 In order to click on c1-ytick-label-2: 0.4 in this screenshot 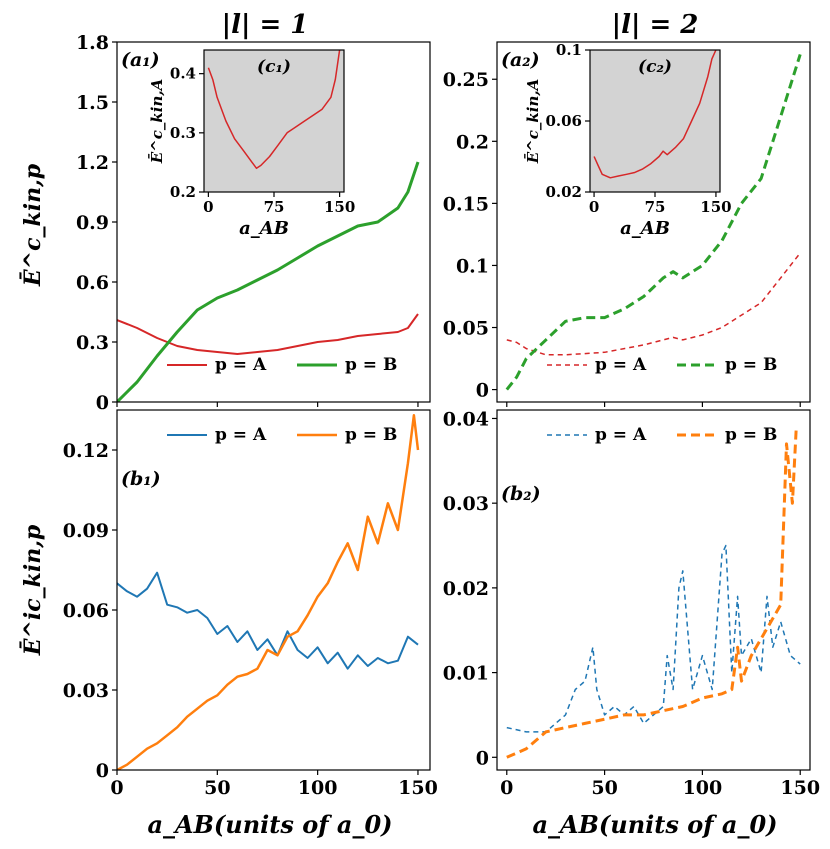, I will do `click(183, 74)`.